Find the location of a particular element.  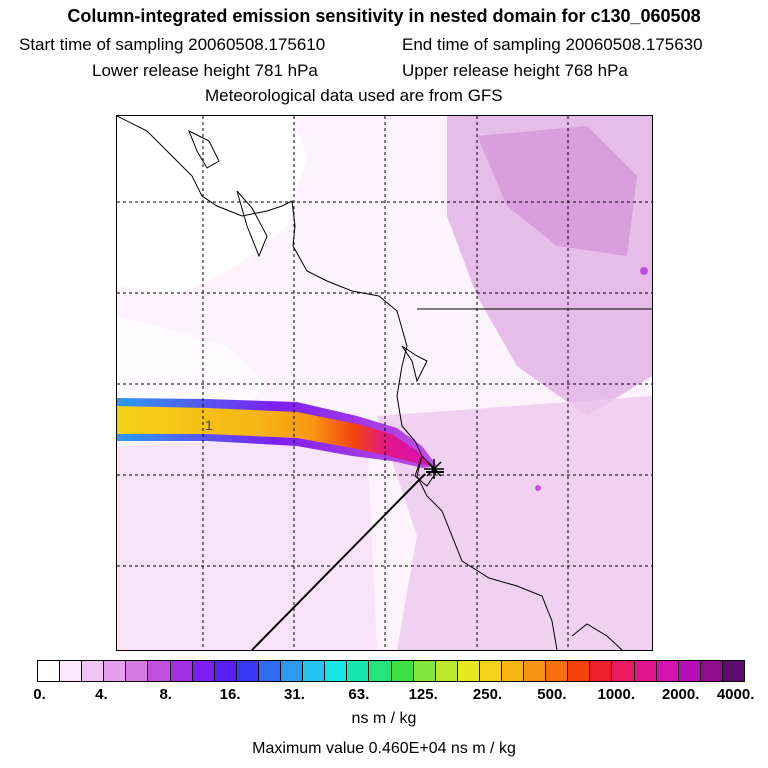

colorbar-tick-label: 63. is located at coordinates (359, 694).